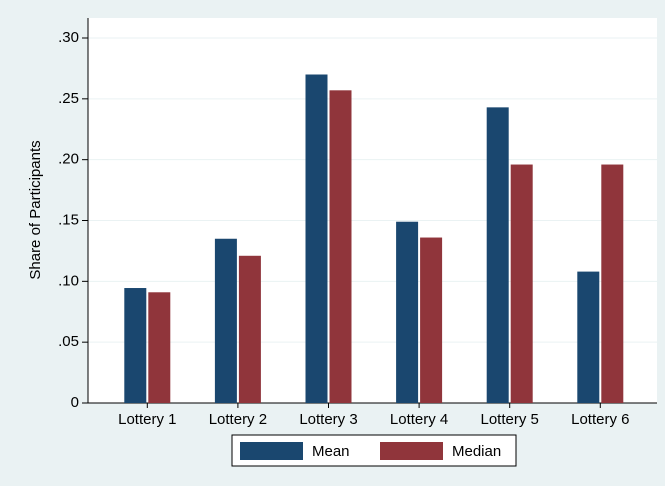  What do you see at coordinates (331, 451) in the screenshot?
I see `legend-label: Mean` at bounding box center [331, 451].